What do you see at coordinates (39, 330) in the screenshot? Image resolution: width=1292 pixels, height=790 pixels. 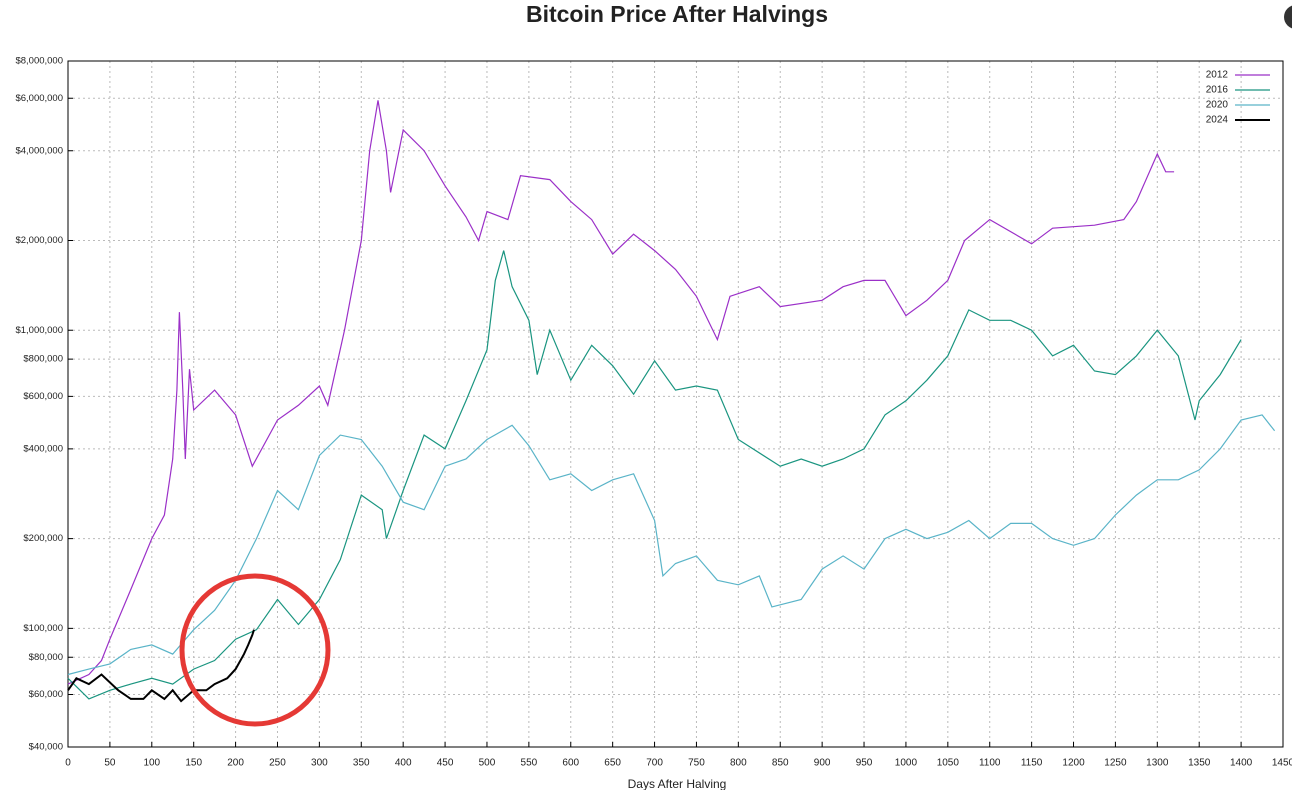 I see `y-tick-label: $1,000,000` at bounding box center [39, 330].